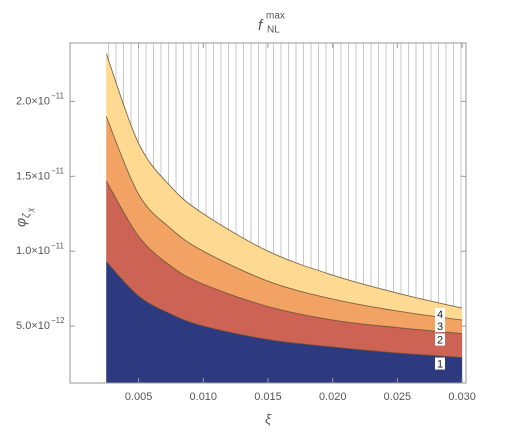 The image size is (506, 442). I want to click on y-axis-label: φ ζ χ, so click(24, 217).